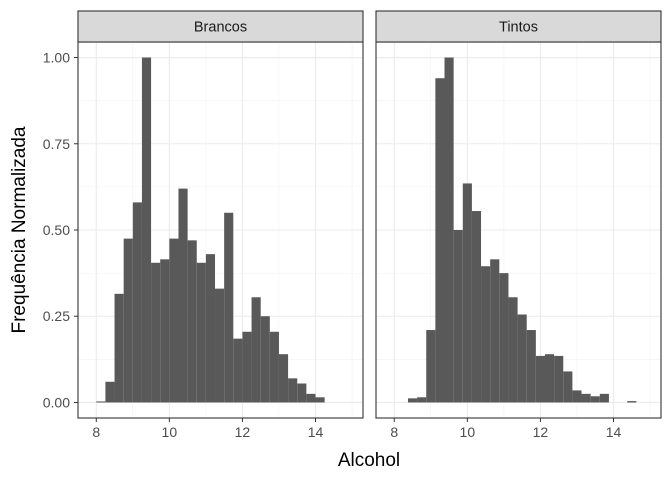 The height and width of the screenshot is (480, 672). Describe the element at coordinates (369, 460) in the screenshot. I see `x-axis-title: Alcohol` at that location.